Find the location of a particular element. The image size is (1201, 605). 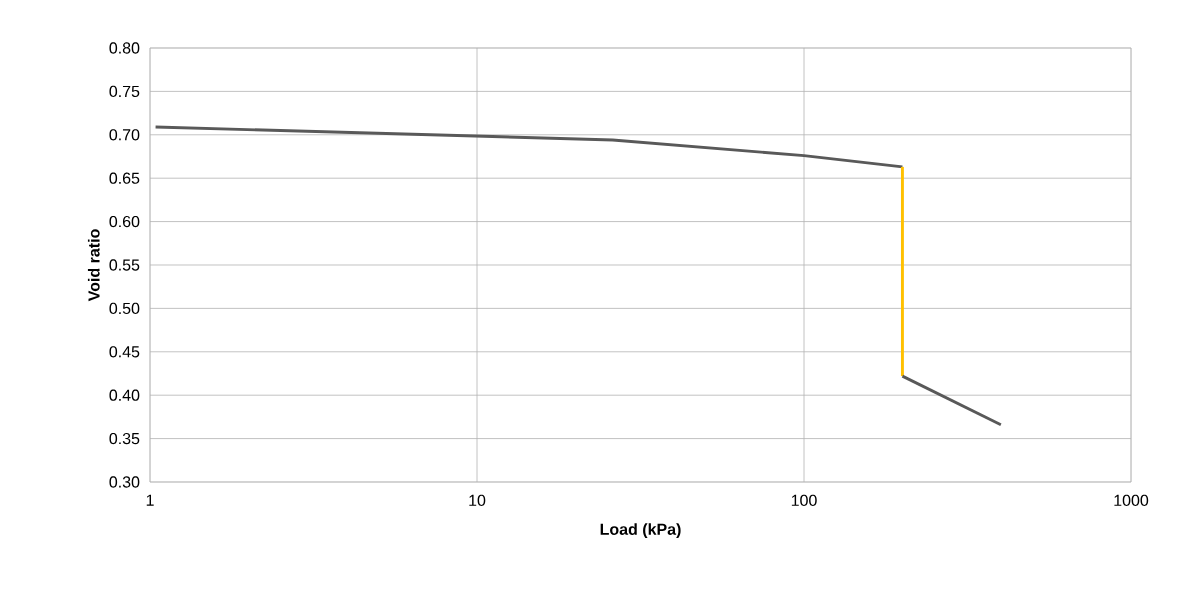

y-tick-label: 0.35 is located at coordinates (124, 438).